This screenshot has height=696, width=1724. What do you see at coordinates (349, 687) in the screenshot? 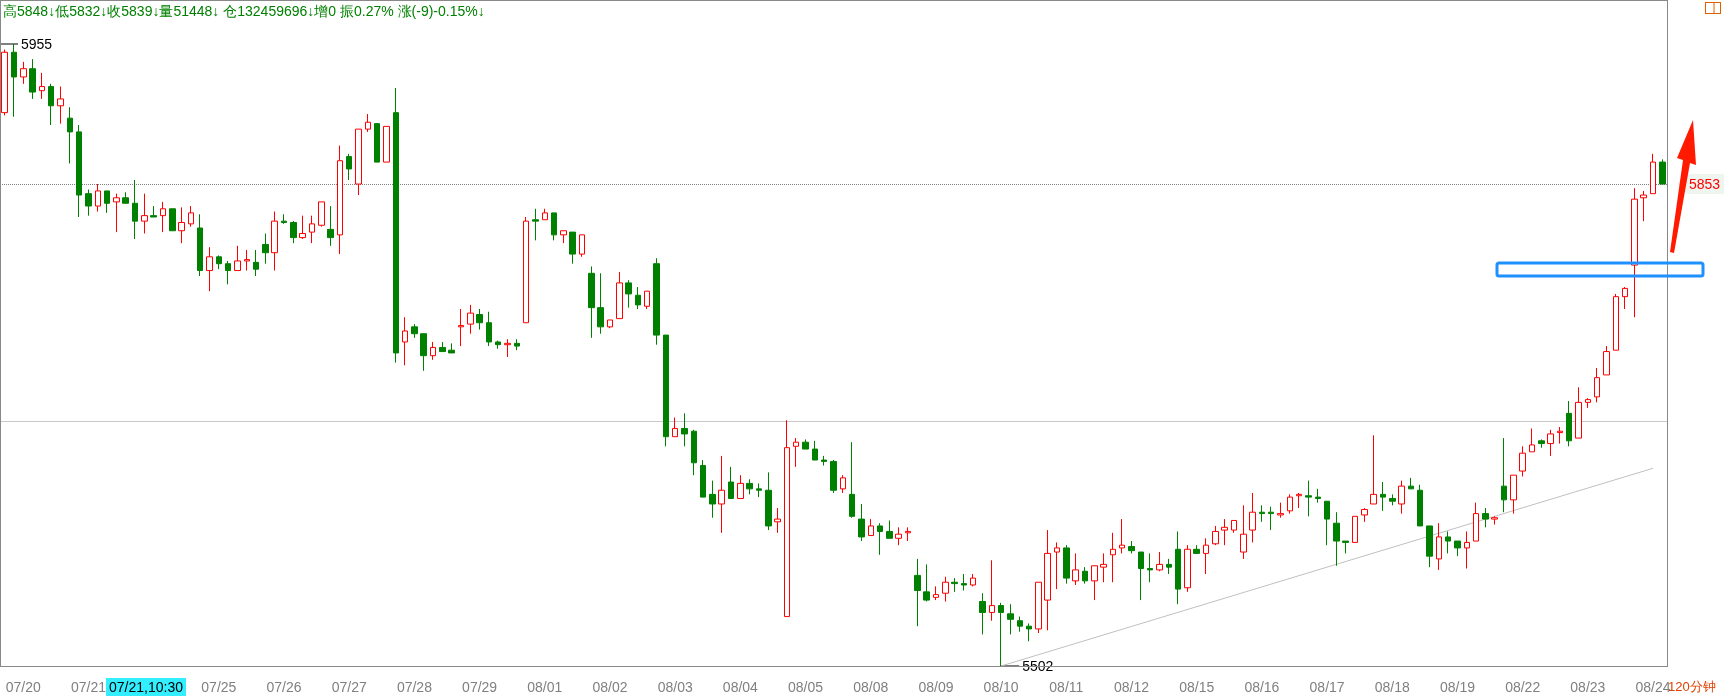
I see `x-tick-label: 07/27` at bounding box center [349, 687].